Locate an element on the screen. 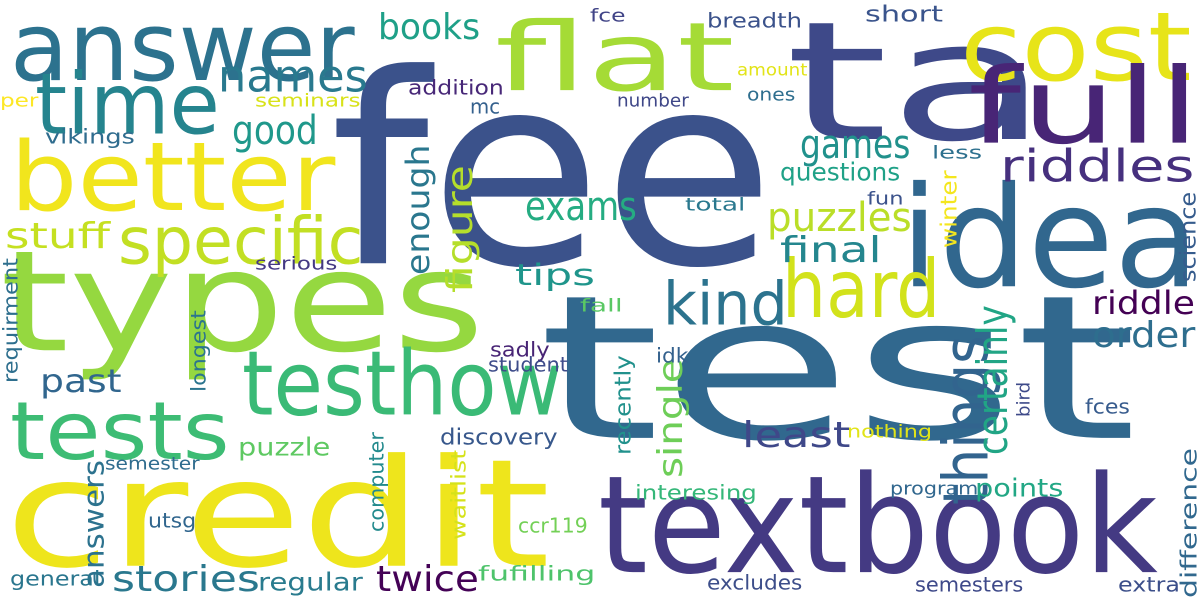  word-winter: winter is located at coordinates (949, 209).